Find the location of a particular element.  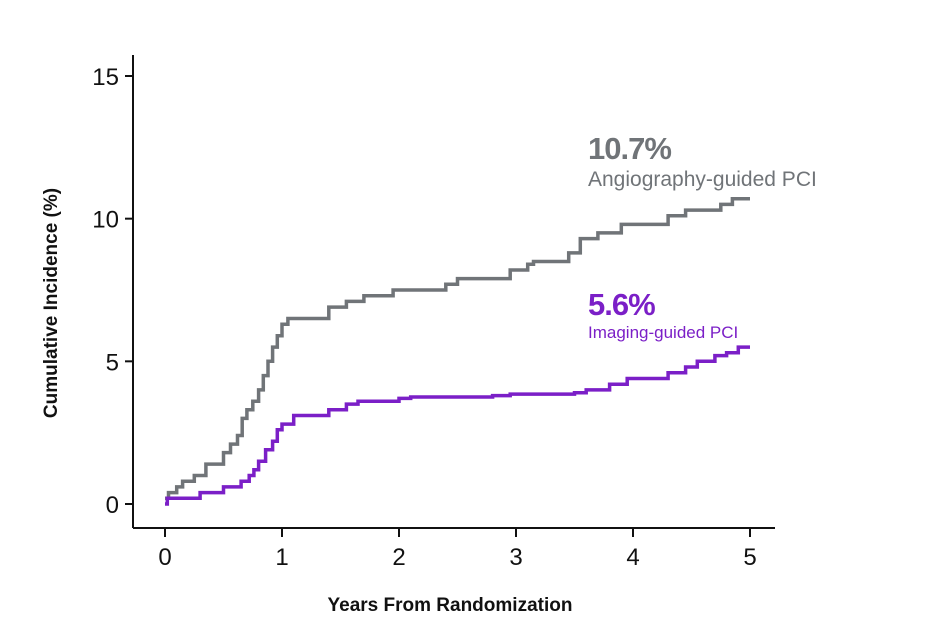

x-tick-label: 0 is located at coordinates (164, 557).